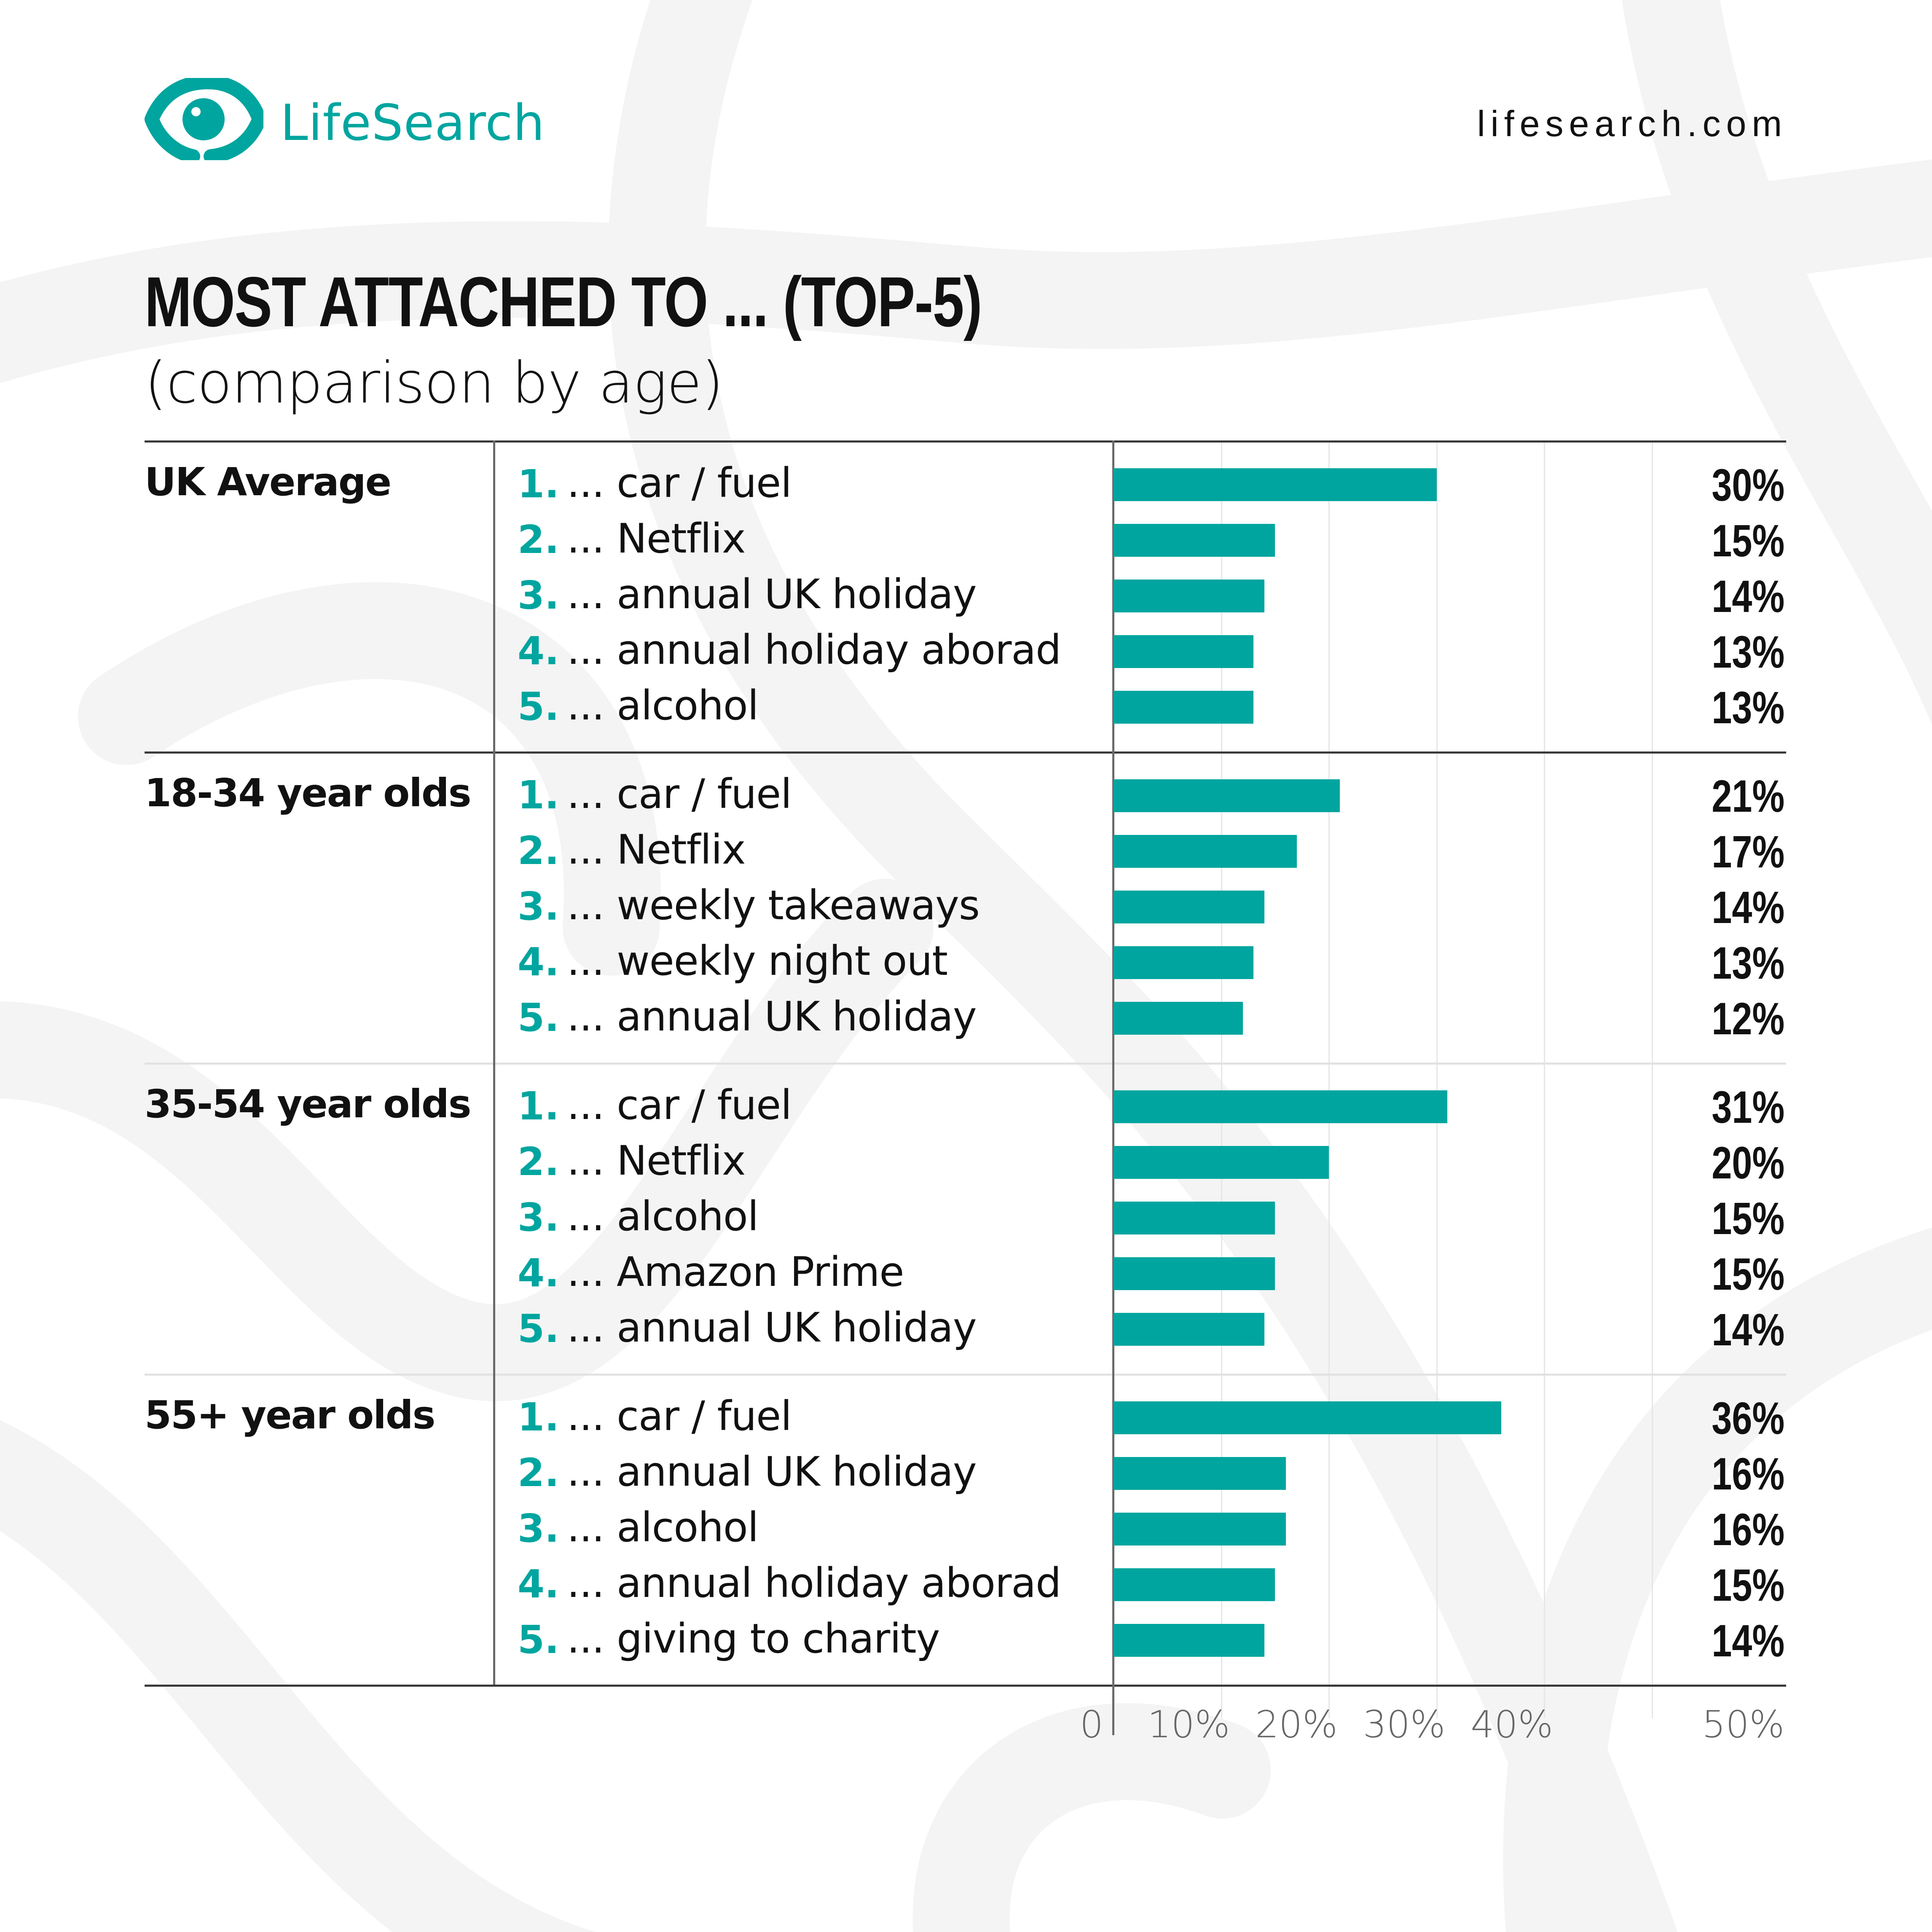 Image resolution: width=1932 pixels, height=1932 pixels. Describe the element at coordinates (1743, 1724) in the screenshot. I see `x-tick-label: 50%` at that location.